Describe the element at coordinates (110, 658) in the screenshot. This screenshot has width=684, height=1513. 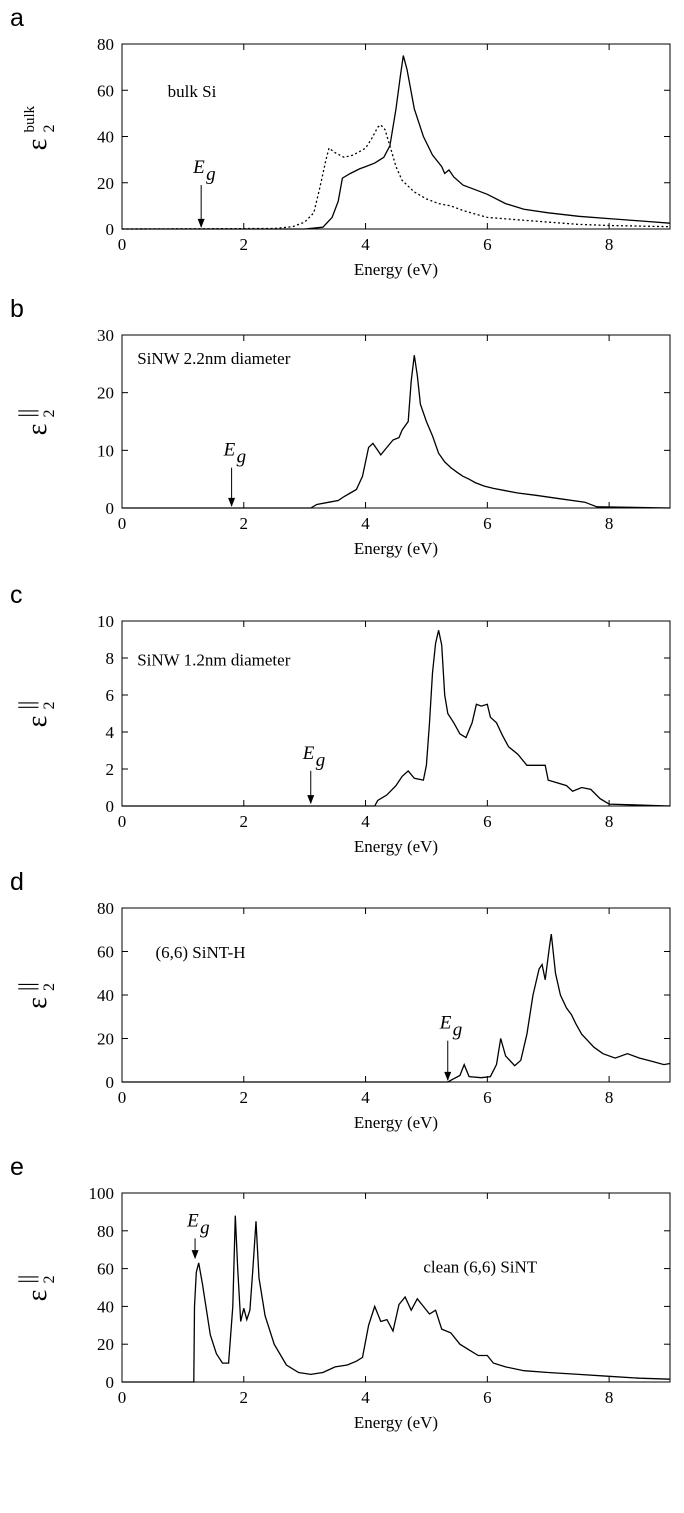
I see `y-tick-label: 8` at that location.